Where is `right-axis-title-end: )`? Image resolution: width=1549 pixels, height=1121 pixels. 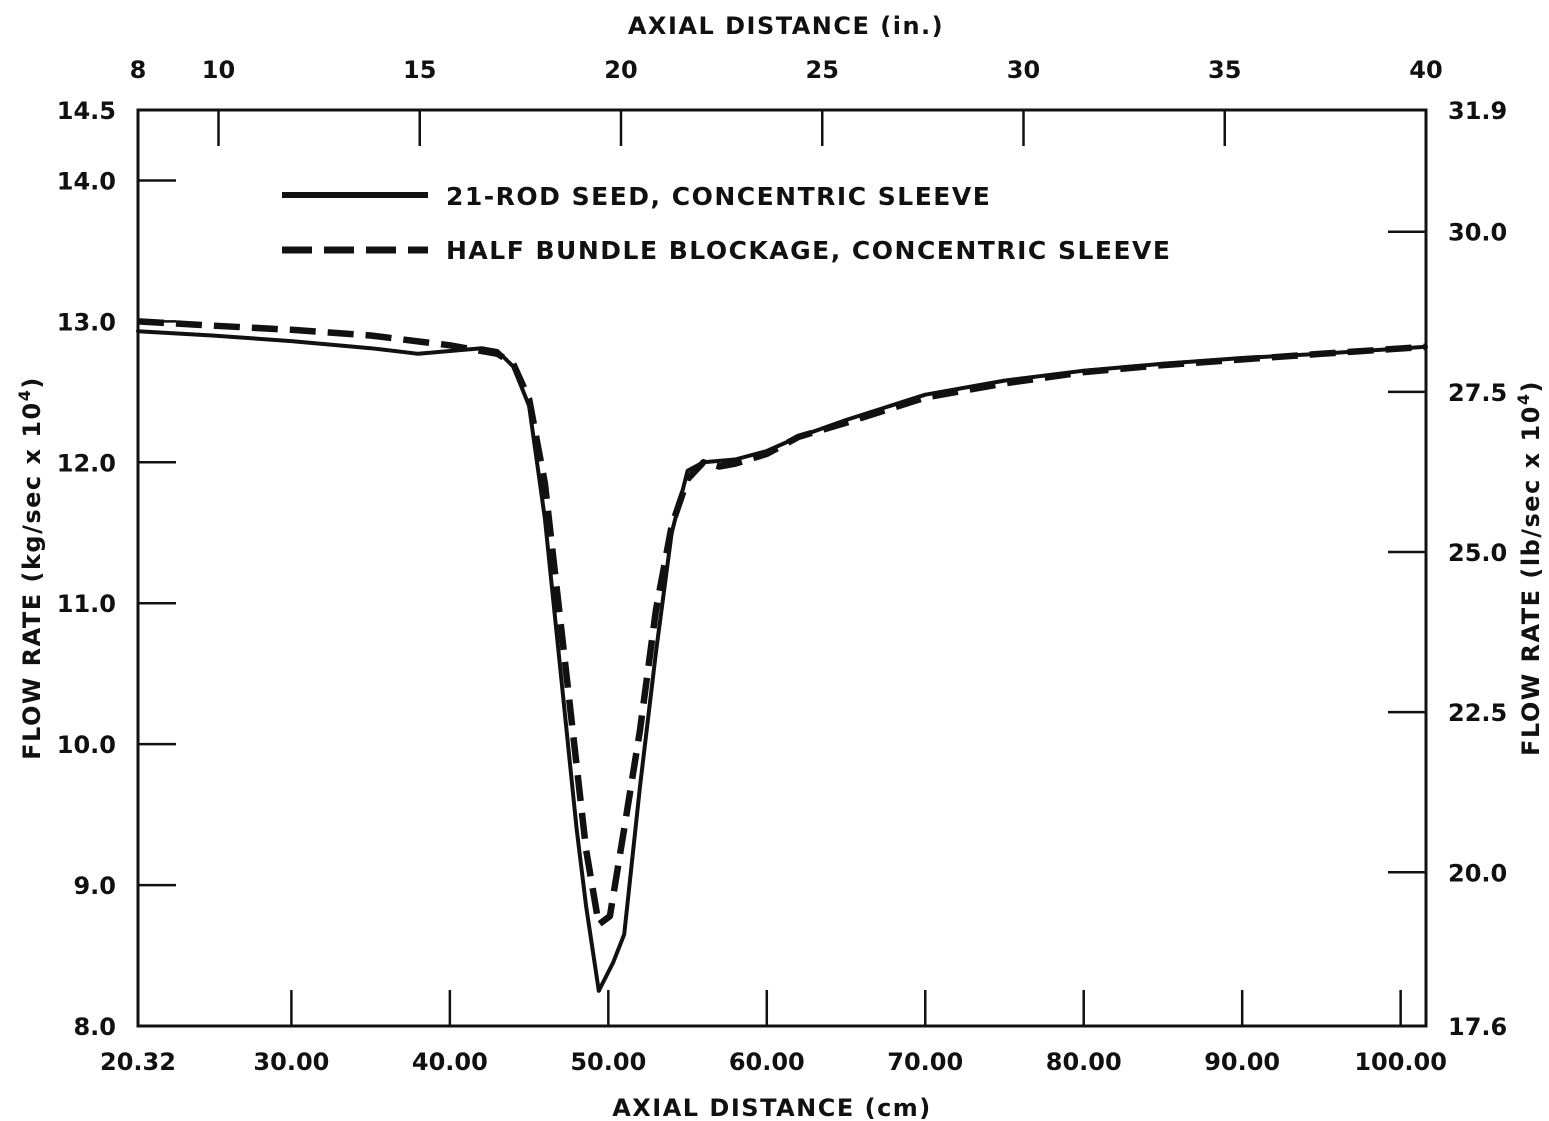 right-axis-title-end: ) is located at coordinates (1531, 386).